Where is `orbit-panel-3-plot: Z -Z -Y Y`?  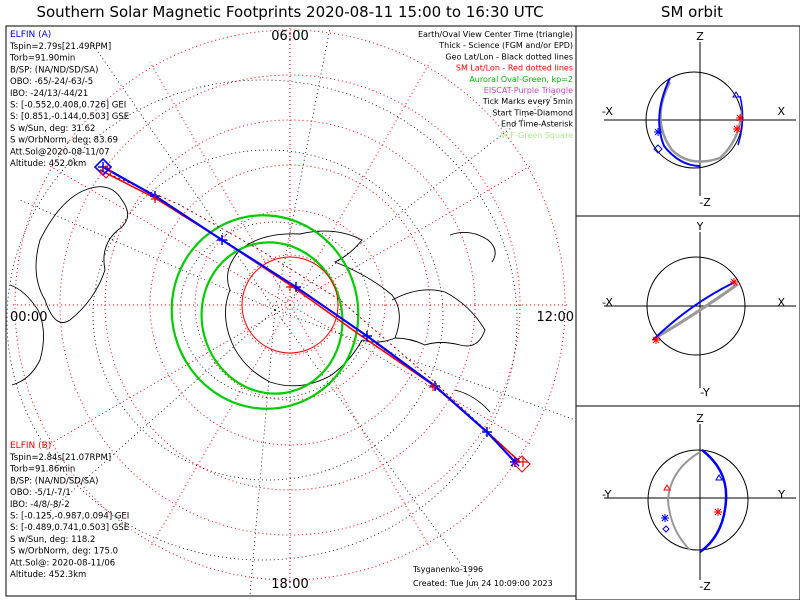 orbit-panel-3-plot: Z -Z -Y Y is located at coordinates (699, 502).